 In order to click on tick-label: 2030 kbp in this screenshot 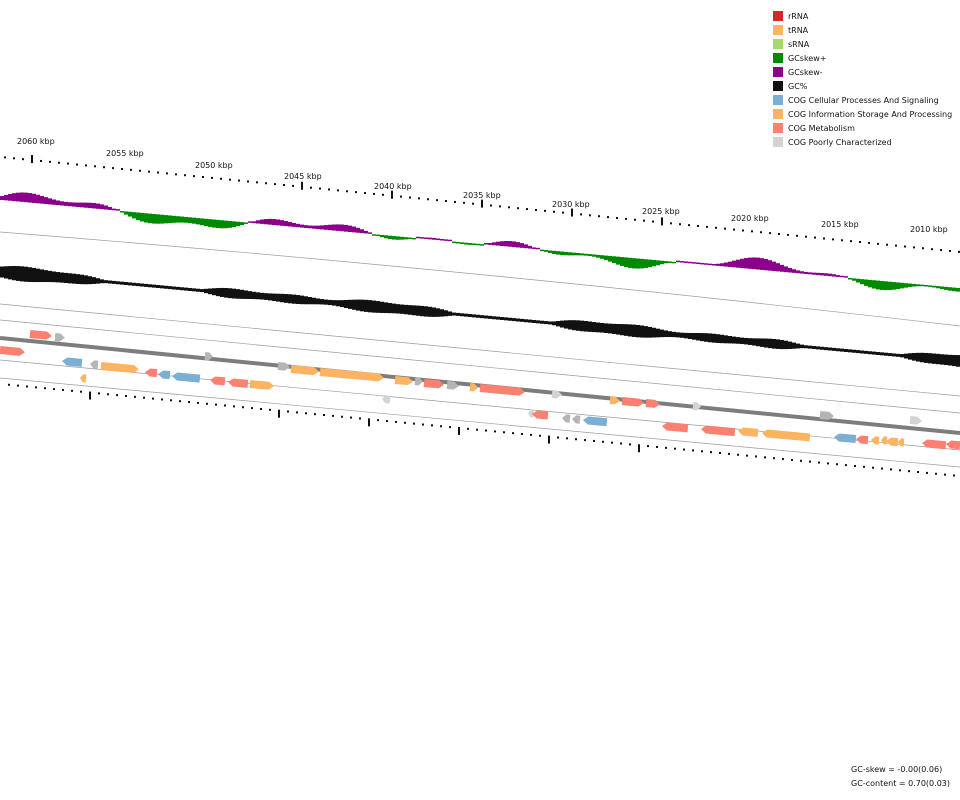, I will do `click(571, 204)`.